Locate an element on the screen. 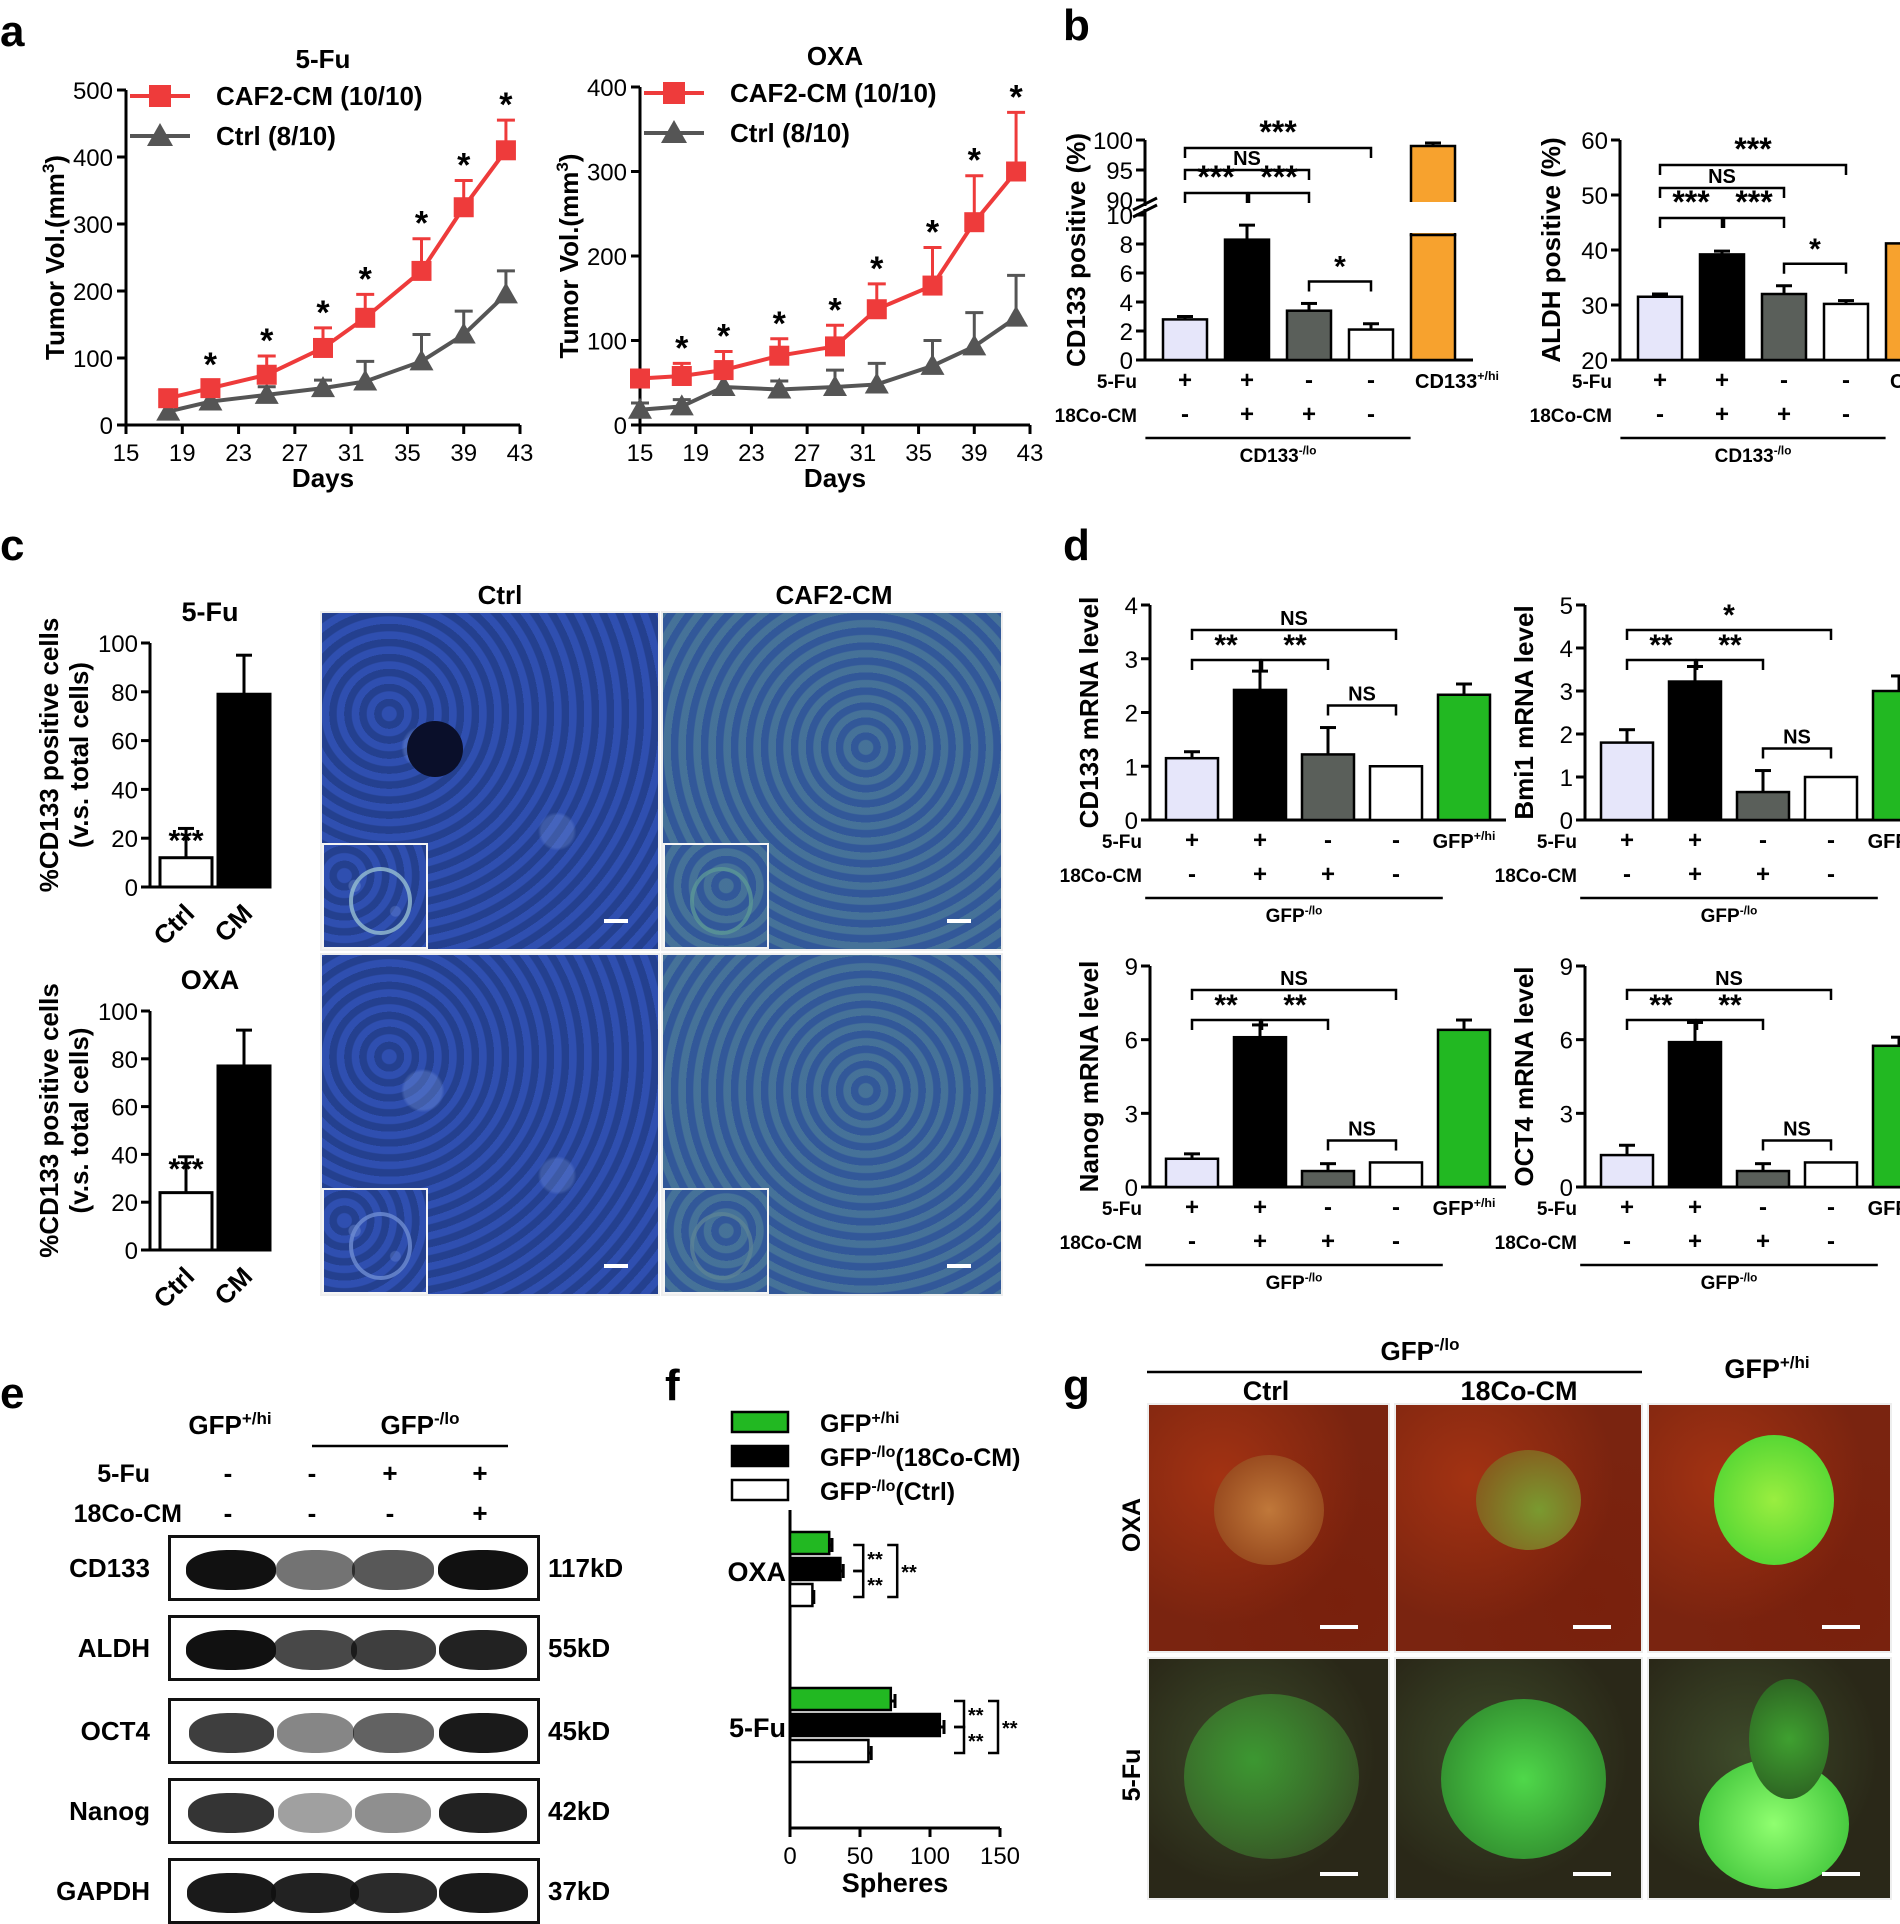 Image resolution: width=1900 pixels, height=1924 pixels. y-axis-label: %CD133 positive cells is located at coordinates (49, 1120).